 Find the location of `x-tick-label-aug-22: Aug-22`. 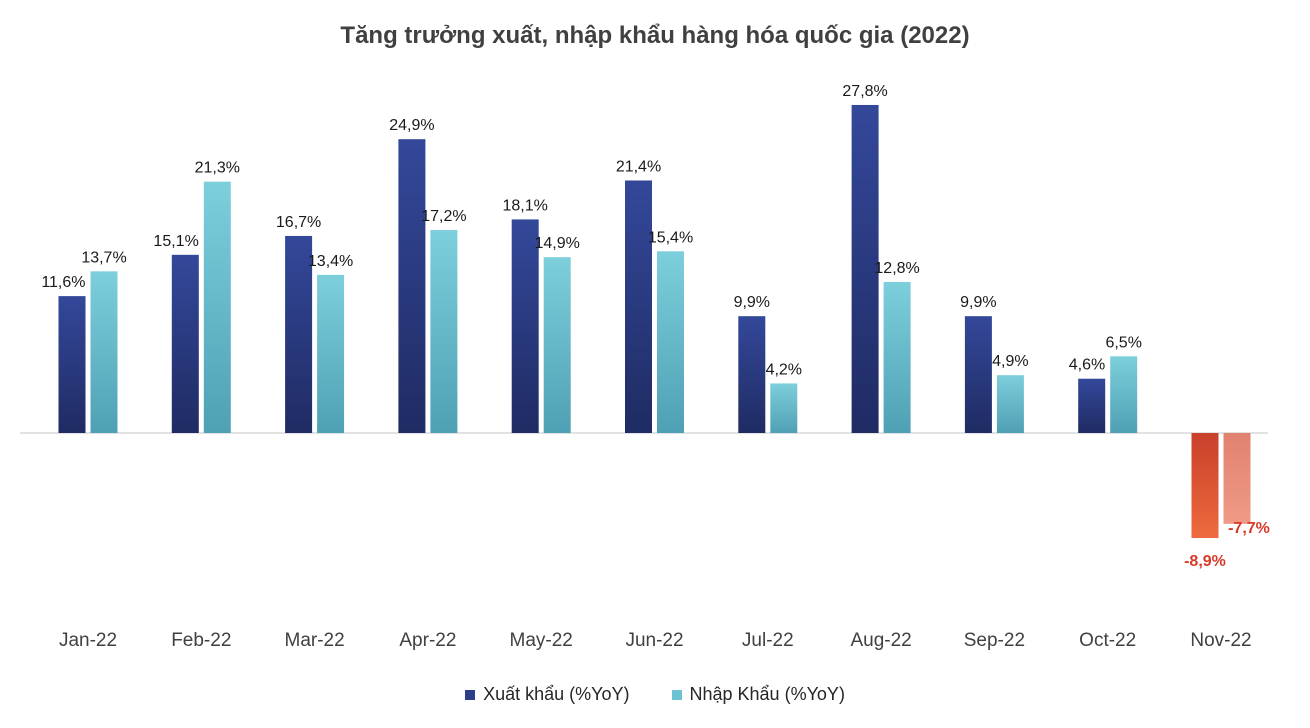

x-tick-label-aug-22: Aug-22 is located at coordinates (880, 640).